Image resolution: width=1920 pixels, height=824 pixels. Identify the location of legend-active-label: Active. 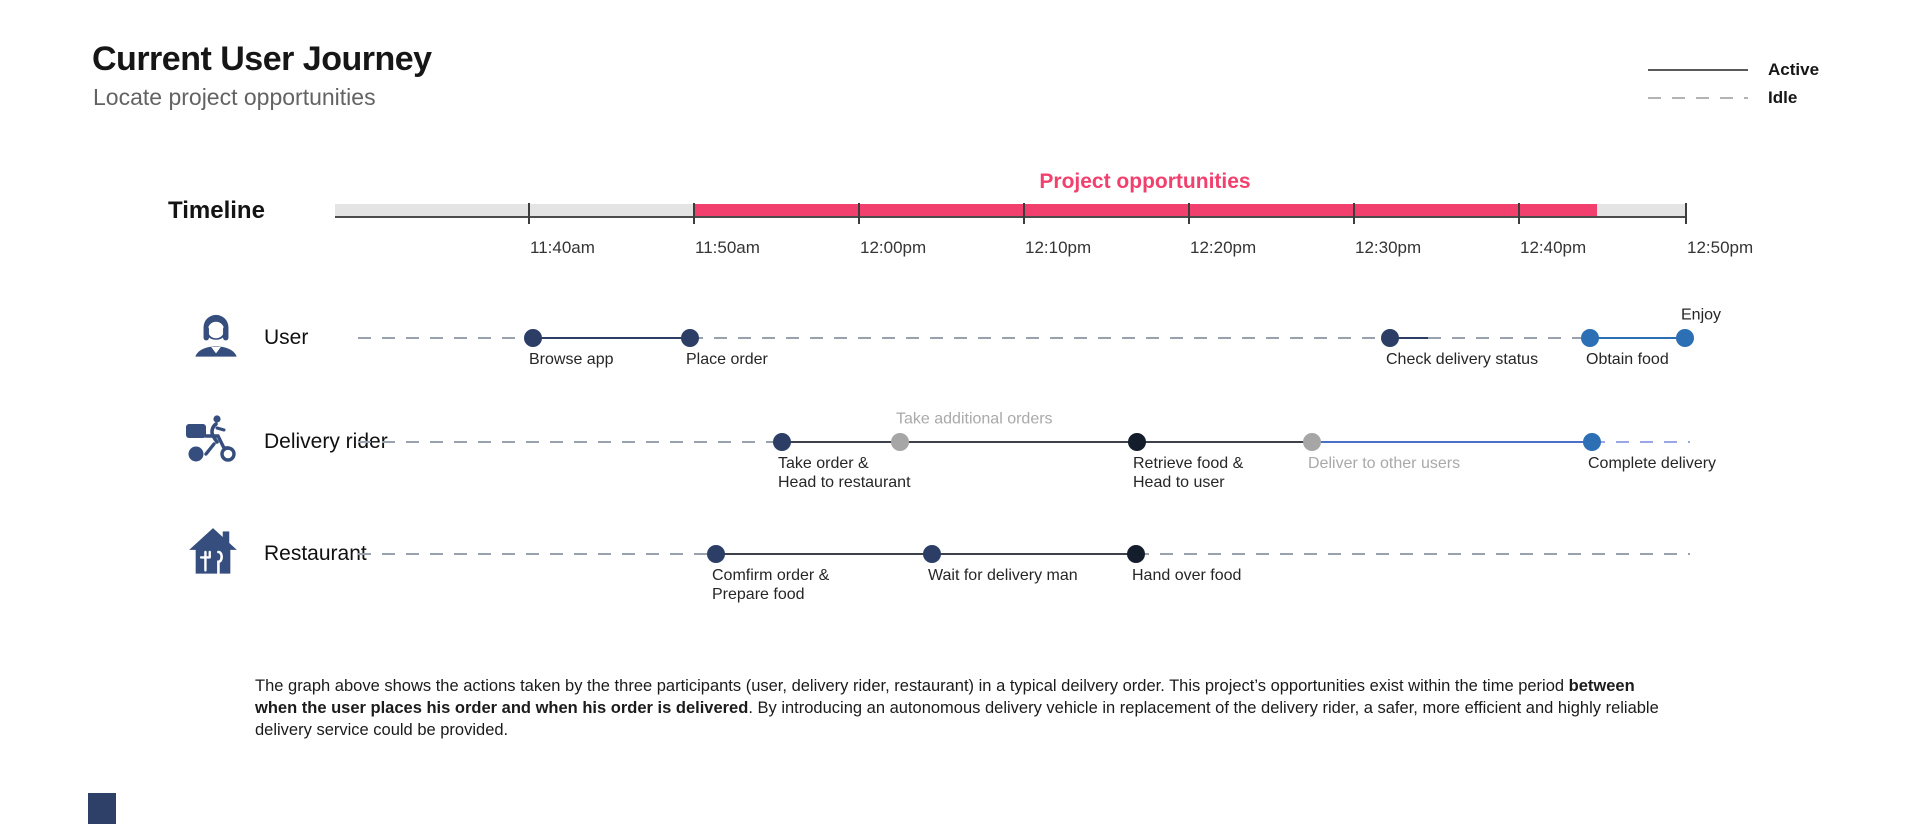
(1794, 69).